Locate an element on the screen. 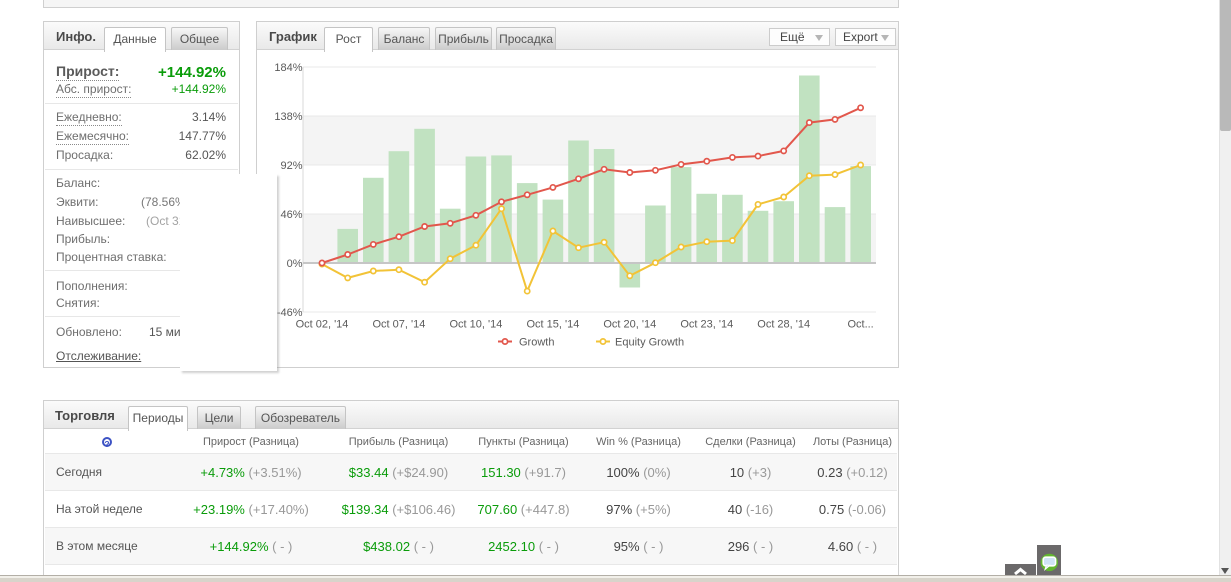 The width and height of the screenshot is (1231, 582). svg-text: Oct 10, '14 is located at coordinates (475, 325).